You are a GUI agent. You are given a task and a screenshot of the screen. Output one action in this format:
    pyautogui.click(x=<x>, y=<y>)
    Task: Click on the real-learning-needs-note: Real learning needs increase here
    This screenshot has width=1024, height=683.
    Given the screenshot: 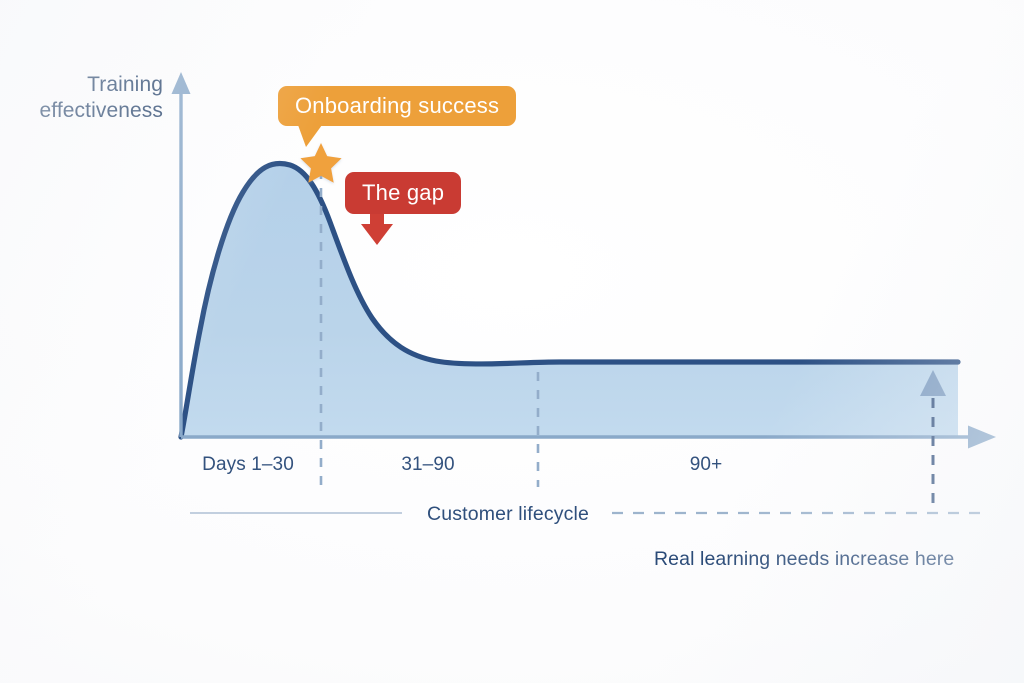 What is the action you would take?
    pyautogui.click(x=804, y=559)
    